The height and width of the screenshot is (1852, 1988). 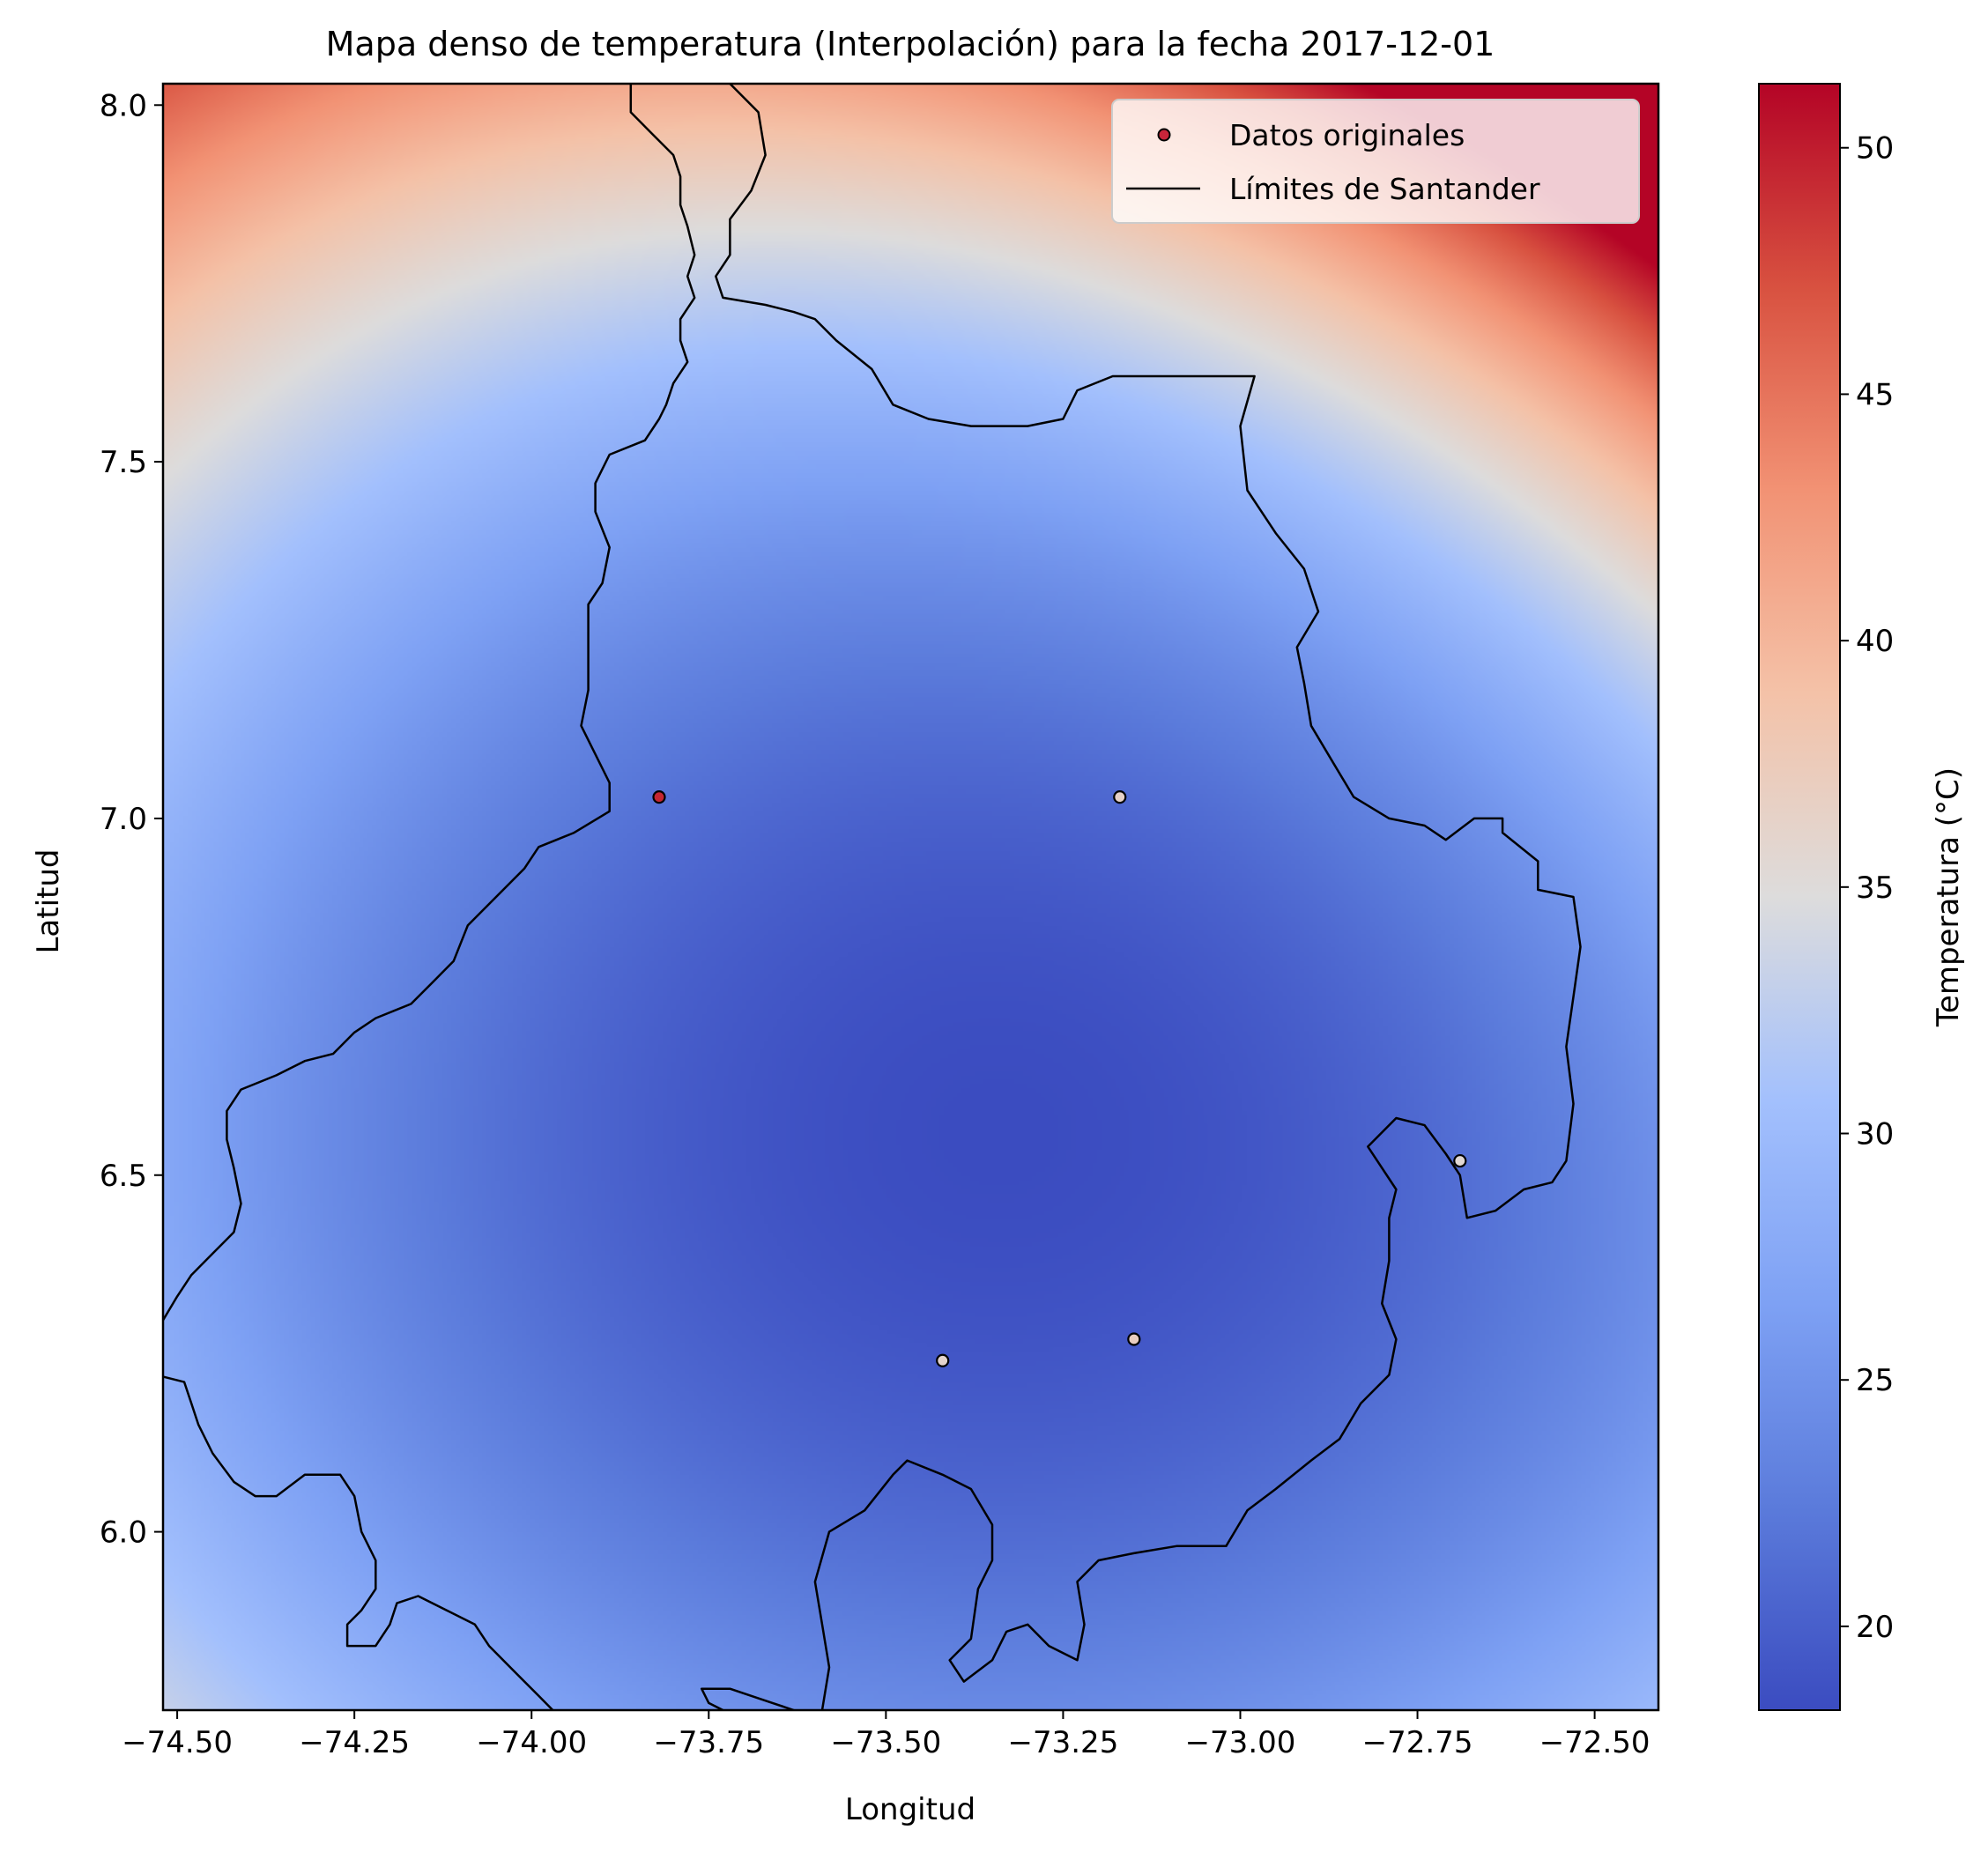 What do you see at coordinates (532, 1742) in the screenshot?
I see `x-tick-label: −74.00` at bounding box center [532, 1742].